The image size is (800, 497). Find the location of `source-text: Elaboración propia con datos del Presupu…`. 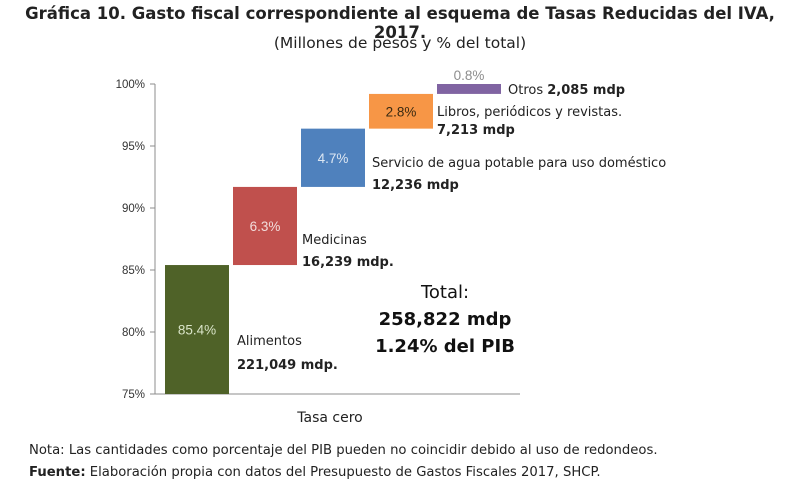

source-text: Elaboración propia con datos del Presupu… is located at coordinates (343, 472).